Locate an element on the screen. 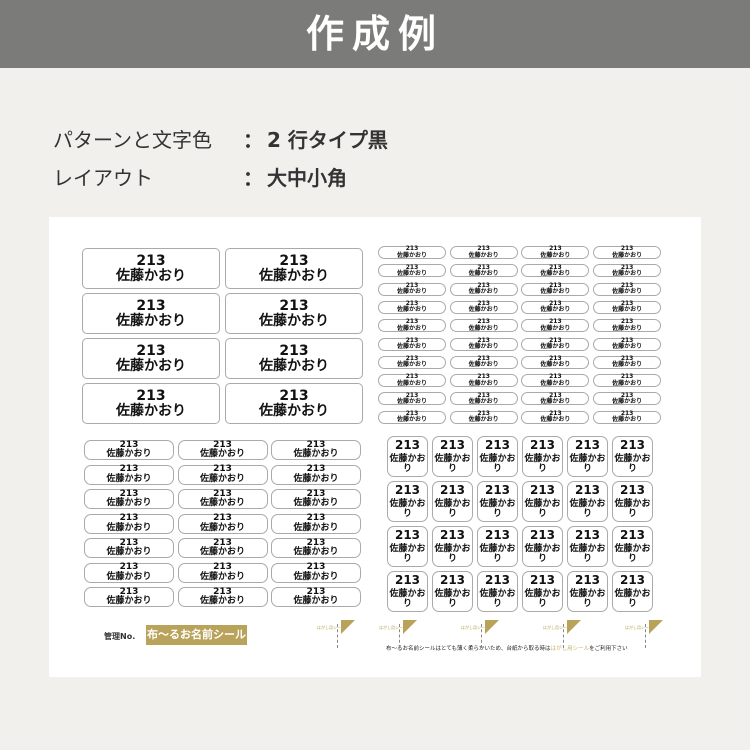 This screenshot has height=750, width=750. brand-badge: 布～るお名前シール is located at coordinates (196, 635).